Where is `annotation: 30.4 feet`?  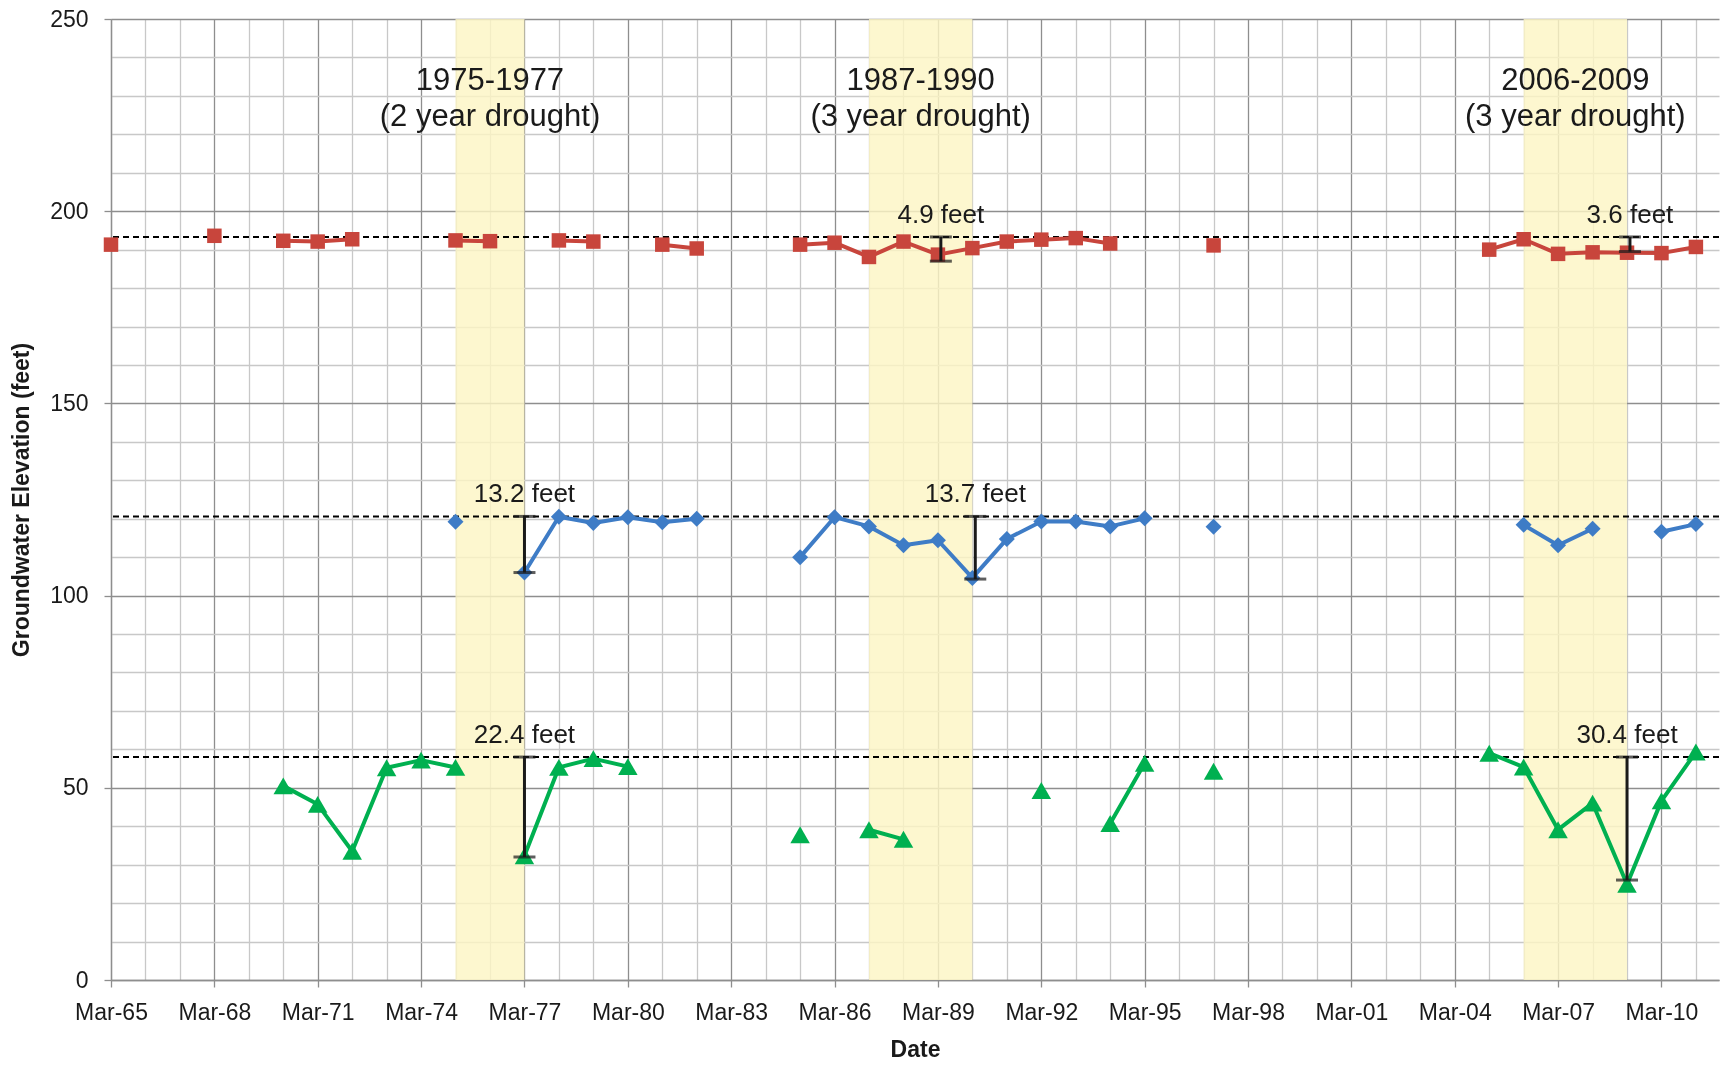 annotation: 30.4 feet is located at coordinates (1627, 734).